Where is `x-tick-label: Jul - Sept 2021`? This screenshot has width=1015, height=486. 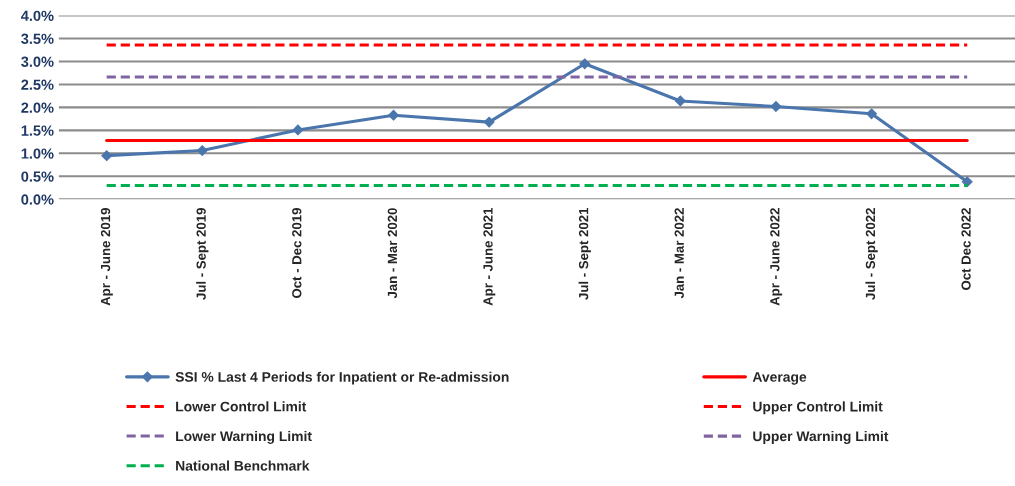 x-tick-label: Jul - Sept 2021 is located at coordinates (584, 253).